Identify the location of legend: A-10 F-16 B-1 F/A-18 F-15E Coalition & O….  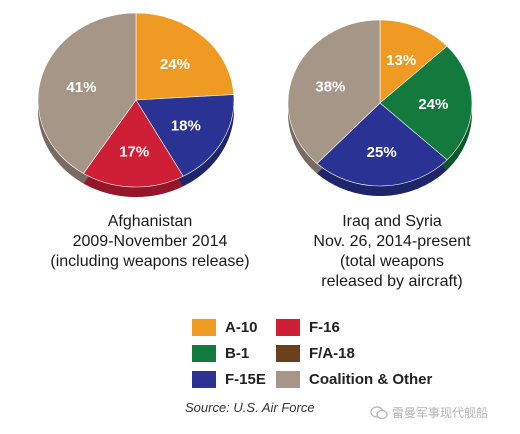
(317, 355).